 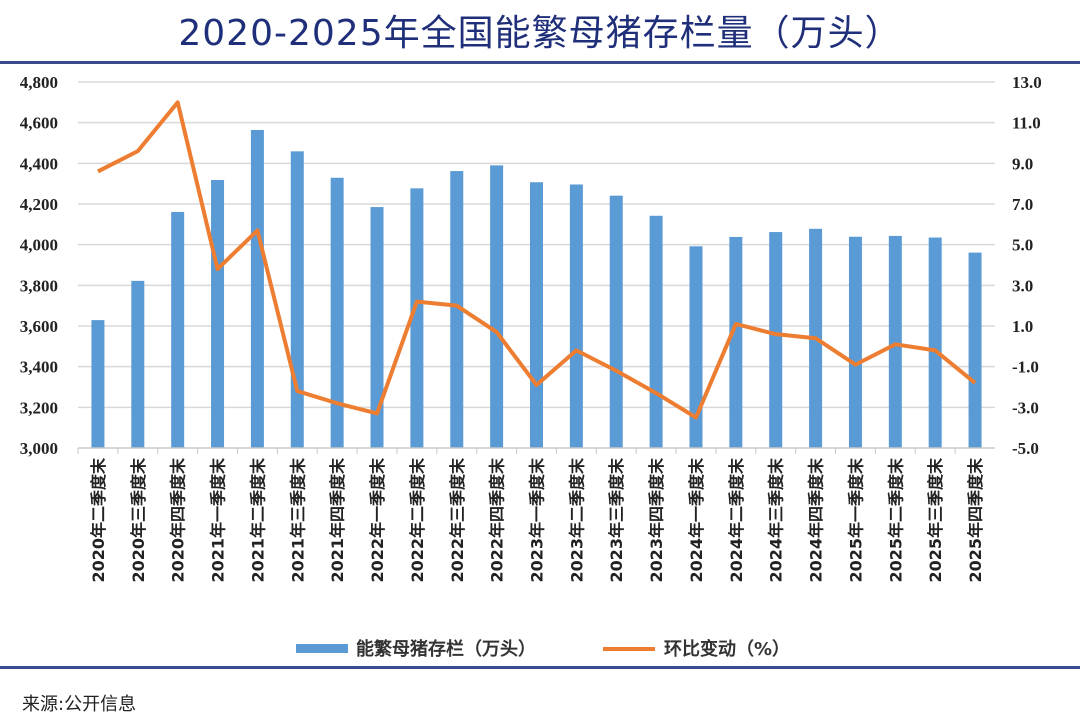 I want to click on right-tick-label: 13.0, so click(x=1027, y=82).